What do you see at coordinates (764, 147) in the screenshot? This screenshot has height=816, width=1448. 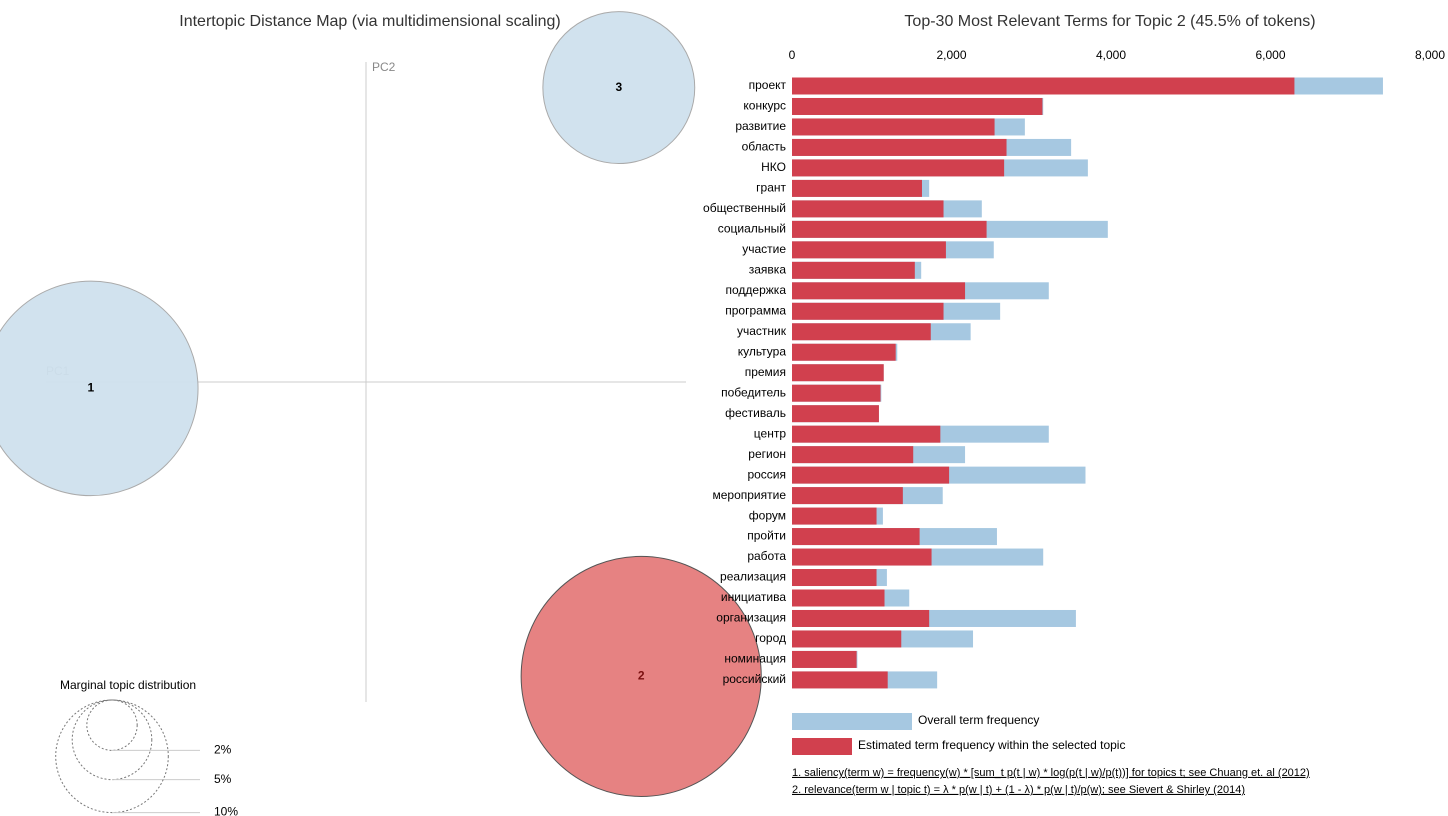 I see `term-label: область` at bounding box center [764, 147].